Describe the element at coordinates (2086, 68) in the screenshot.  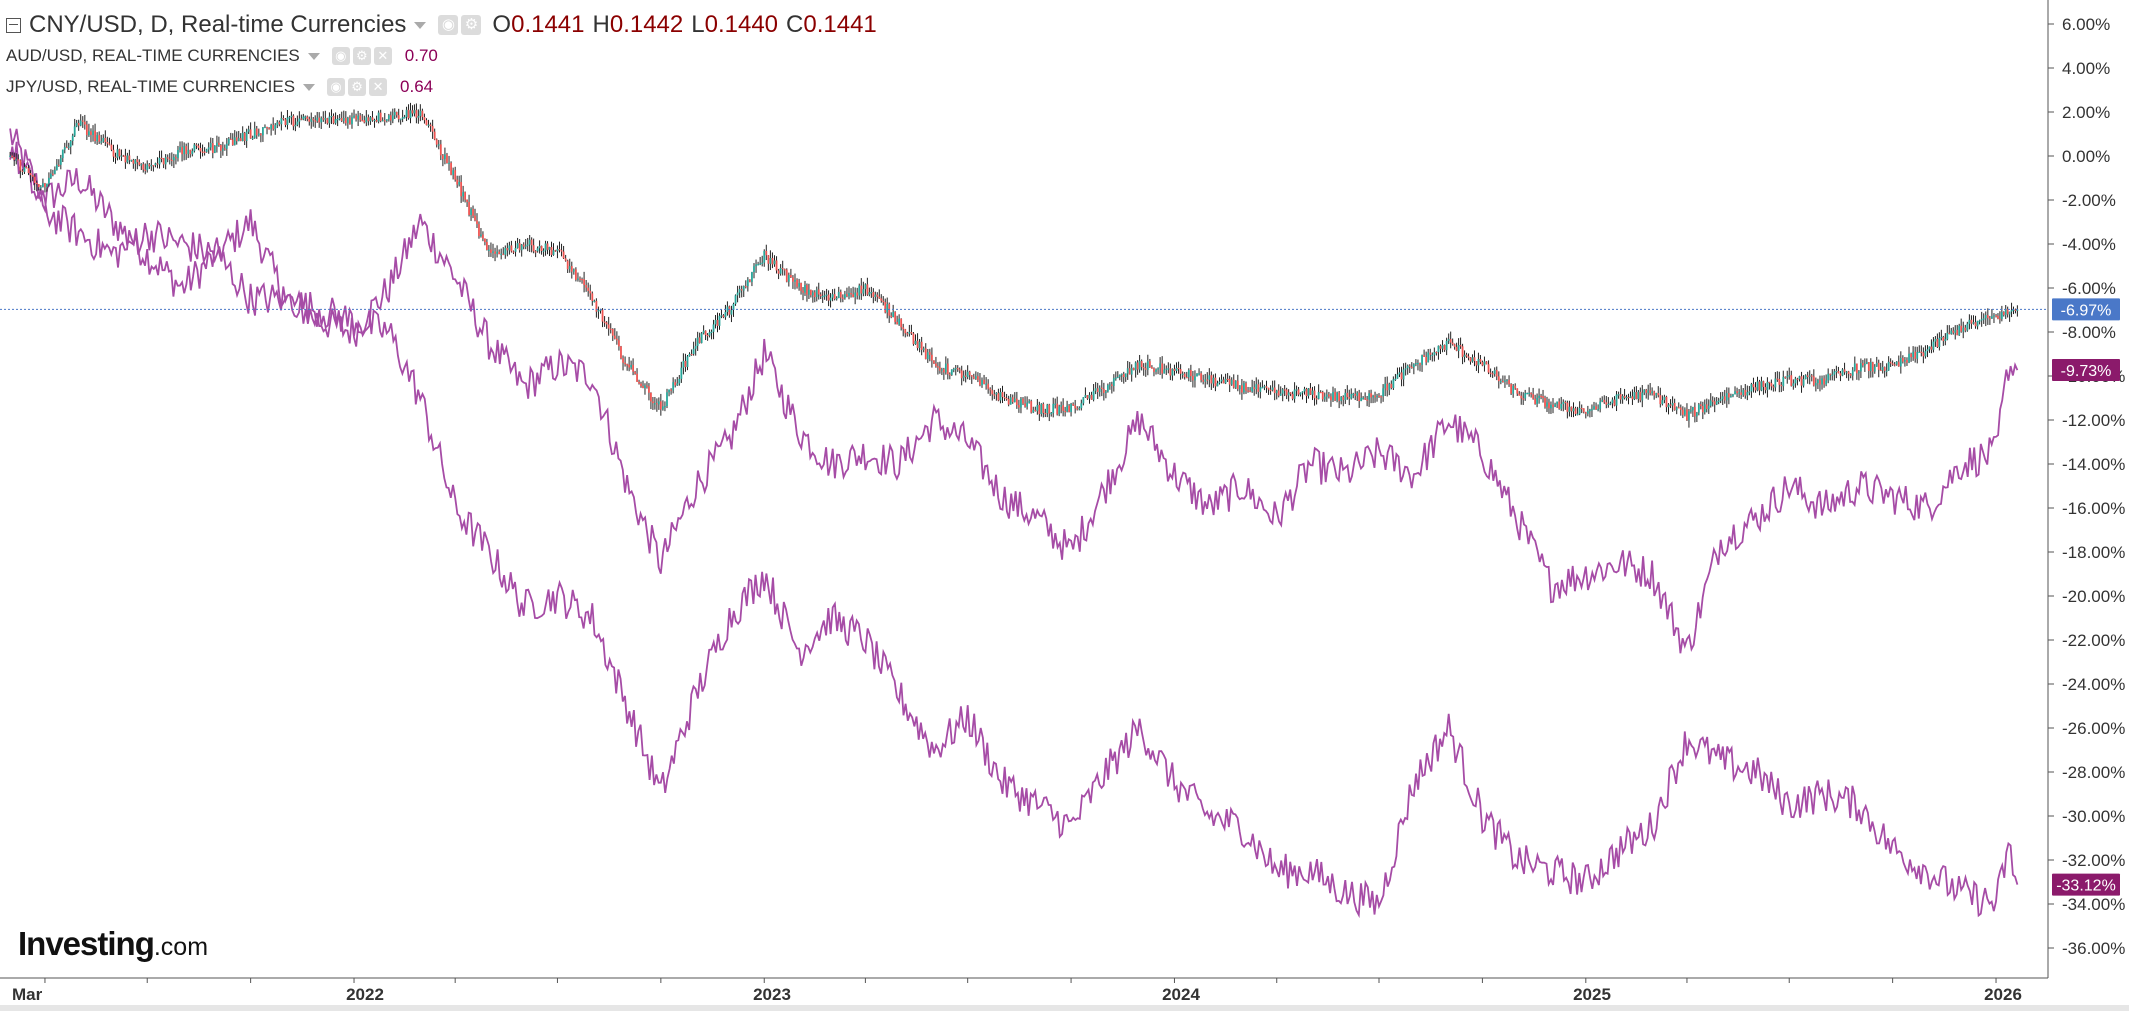
I see `y-tick-label: 4.00%` at that location.